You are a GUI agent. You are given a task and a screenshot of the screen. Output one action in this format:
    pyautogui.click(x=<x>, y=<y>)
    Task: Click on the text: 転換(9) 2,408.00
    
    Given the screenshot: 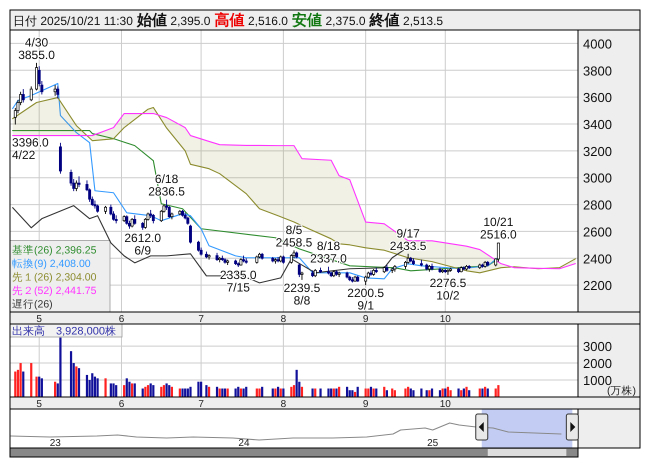 What is the action you would take?
    pyautogui.click(x=51, y=264)
    